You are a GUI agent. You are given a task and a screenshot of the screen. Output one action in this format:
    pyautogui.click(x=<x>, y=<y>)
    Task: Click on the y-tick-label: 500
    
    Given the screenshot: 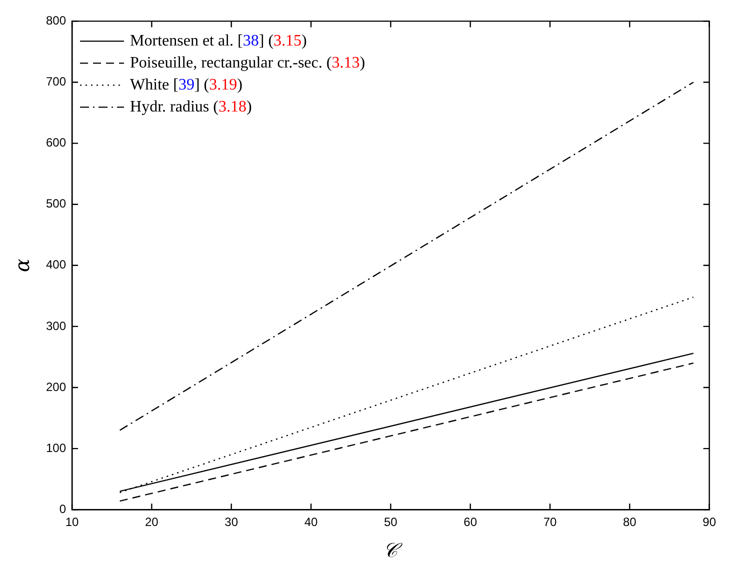 What is the action you would take?
    pyautogui.click(x=56, y=203)
    